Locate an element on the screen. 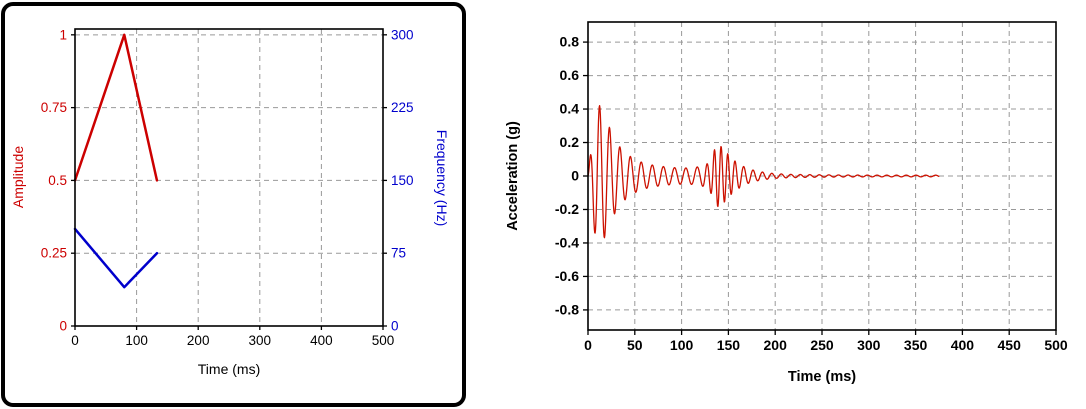 The width and height of the screenshot is (1086, 409). y-tick-label: 0.75 is located at coordinates (54, 107).